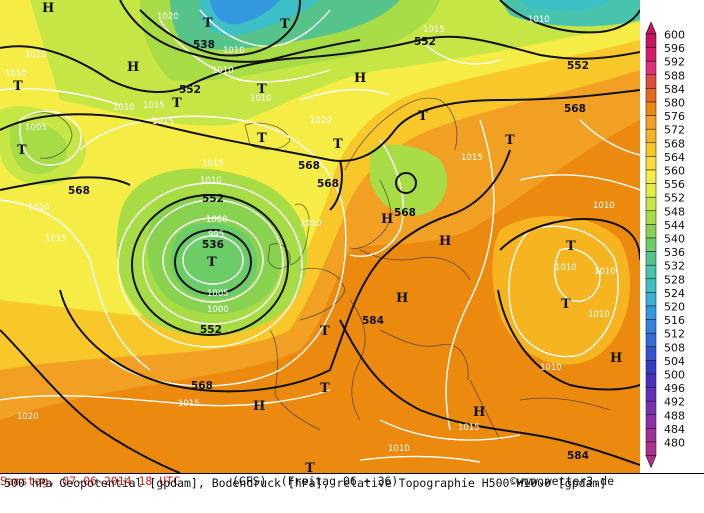 The image size is (704, 513). What do you see at coordinates (651, 462) in the screenshot?
I see `legend-arrow-bottom` at bounding box center [651, 462].